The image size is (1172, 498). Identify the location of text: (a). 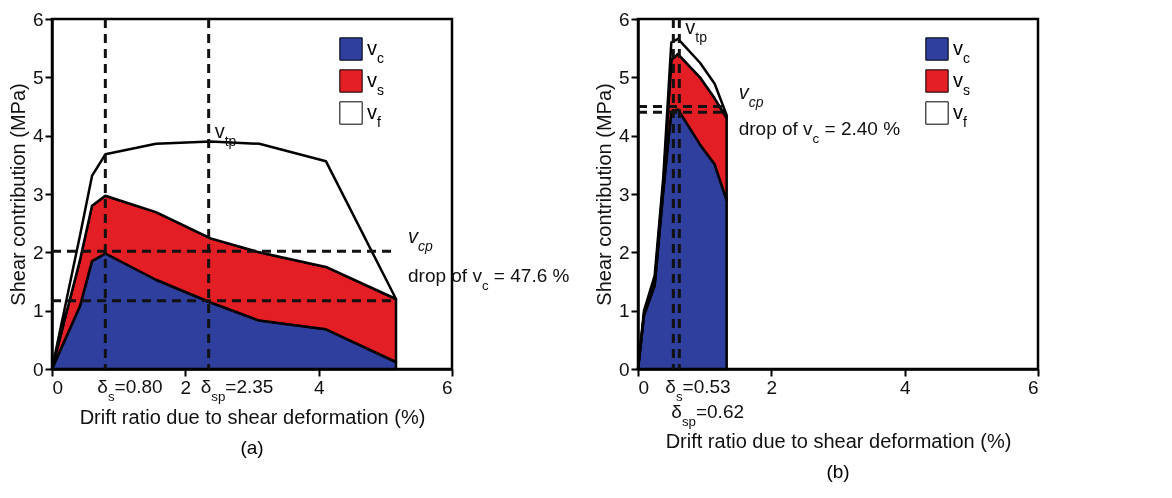
(252, 447).